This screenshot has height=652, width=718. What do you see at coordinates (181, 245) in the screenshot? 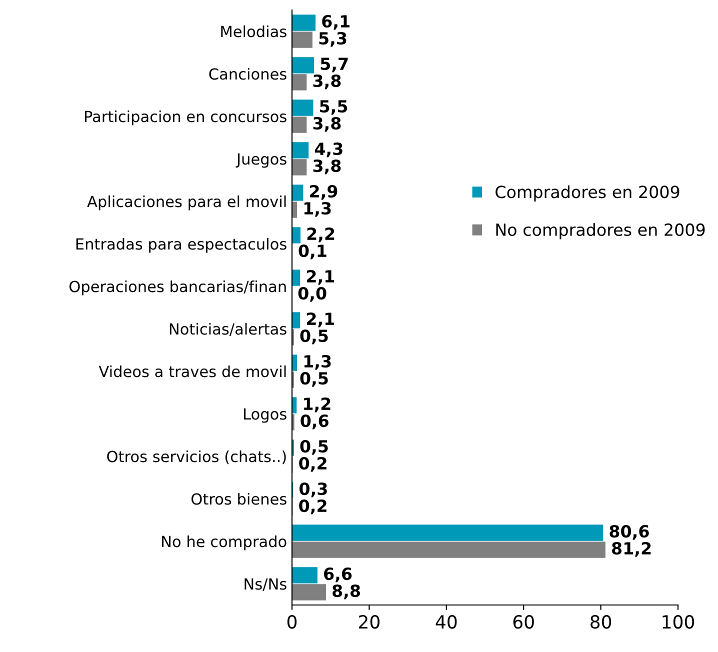
I see `y-tick-label: Entradas para espectaculos` at bounding box center [181, 245].